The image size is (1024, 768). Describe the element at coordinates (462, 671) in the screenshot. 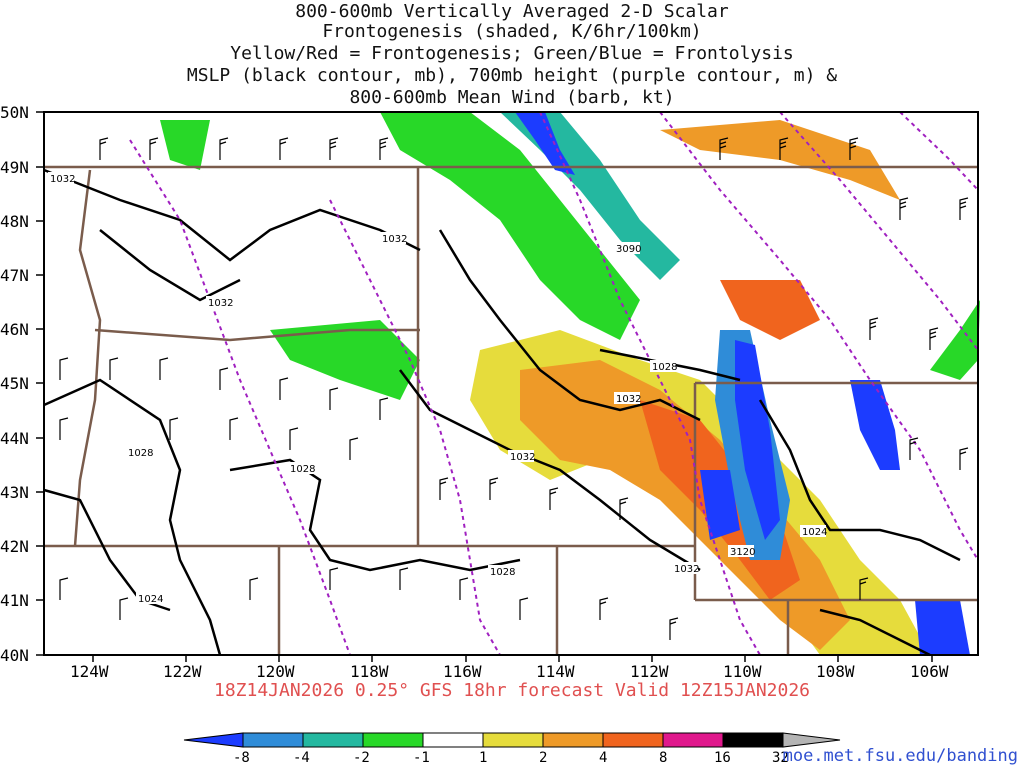

I see `lon-label: 116W` at that location.